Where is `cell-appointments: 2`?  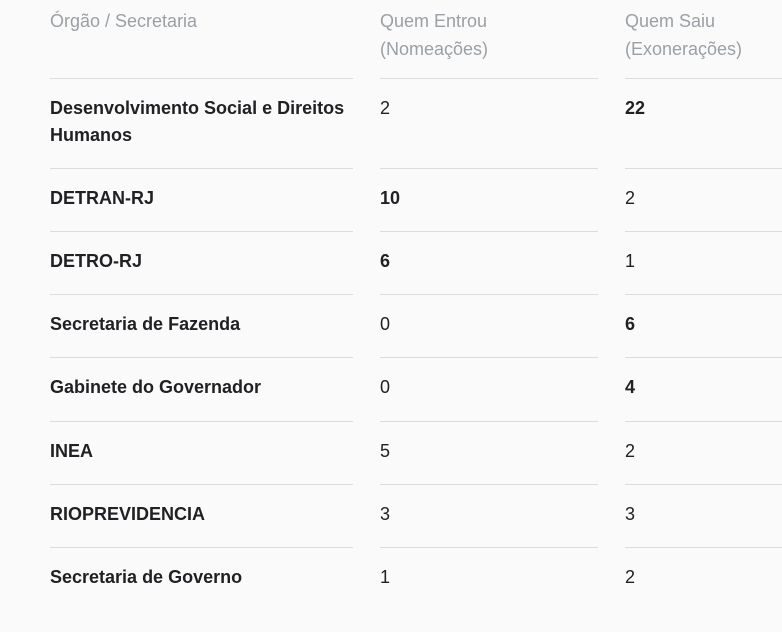
cell-appointments: 2 is located at coordinates (385, 108).